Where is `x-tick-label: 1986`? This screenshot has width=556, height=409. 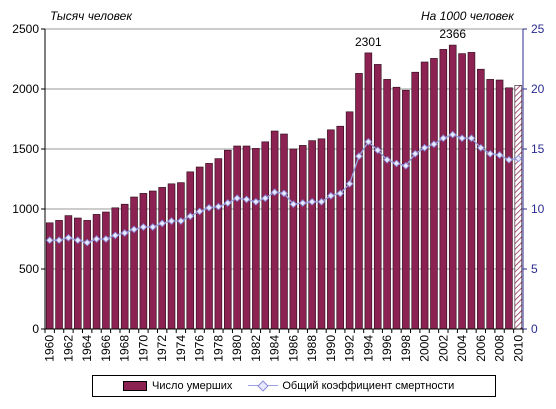
x-tick-label: 1986 is located at coordinates (293, 348).